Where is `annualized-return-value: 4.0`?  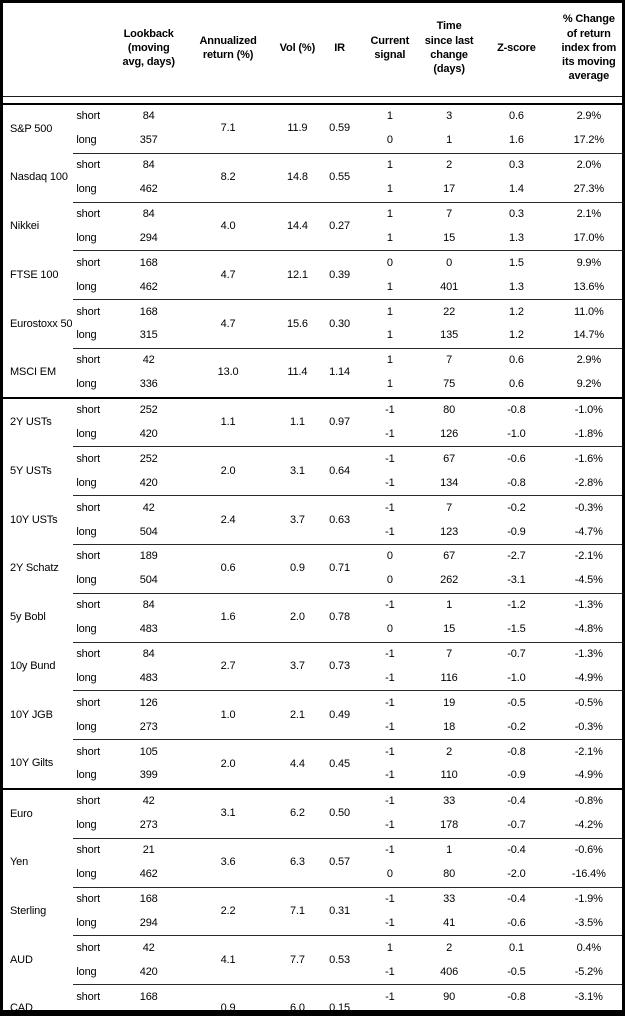 annualized-return-value: 4.0 is located at coordinates (228, 226).